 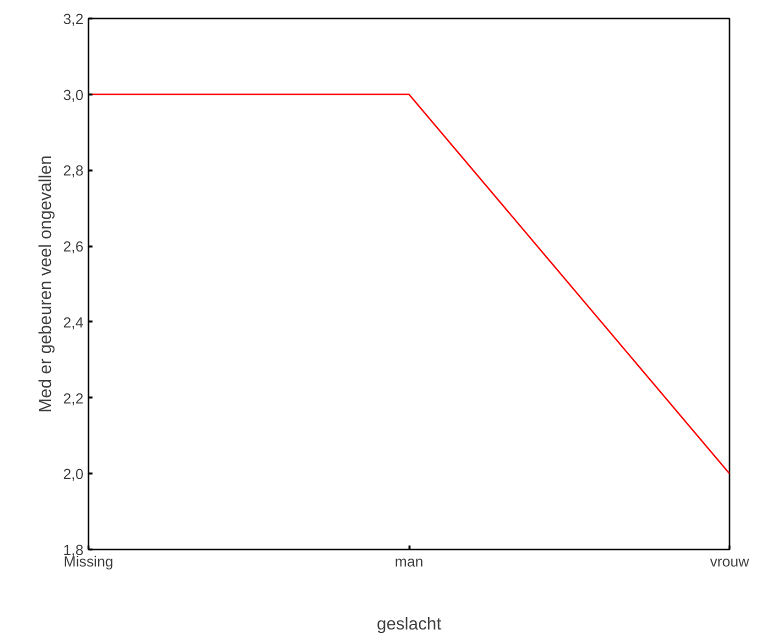 What do you see at coordinates (89, 562) in the screenshot?
I see `x-tick-label: Missing` at bounding box center [89, 562].